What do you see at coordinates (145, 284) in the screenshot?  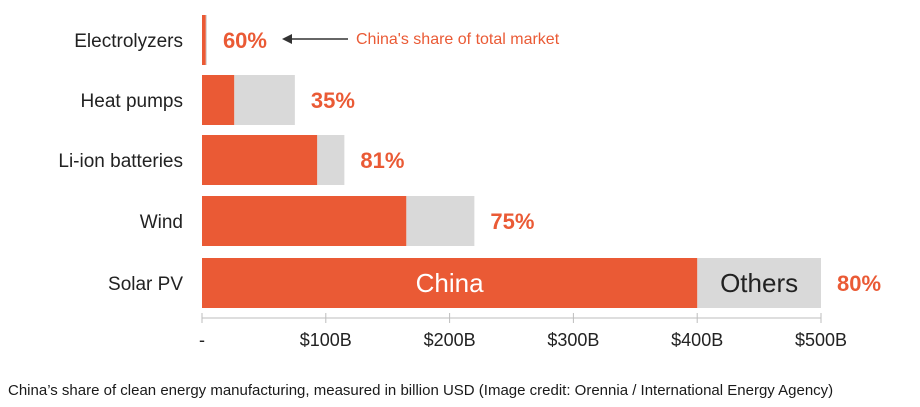 I see `category-label: Solar PV` at bounding box center [145, 284].